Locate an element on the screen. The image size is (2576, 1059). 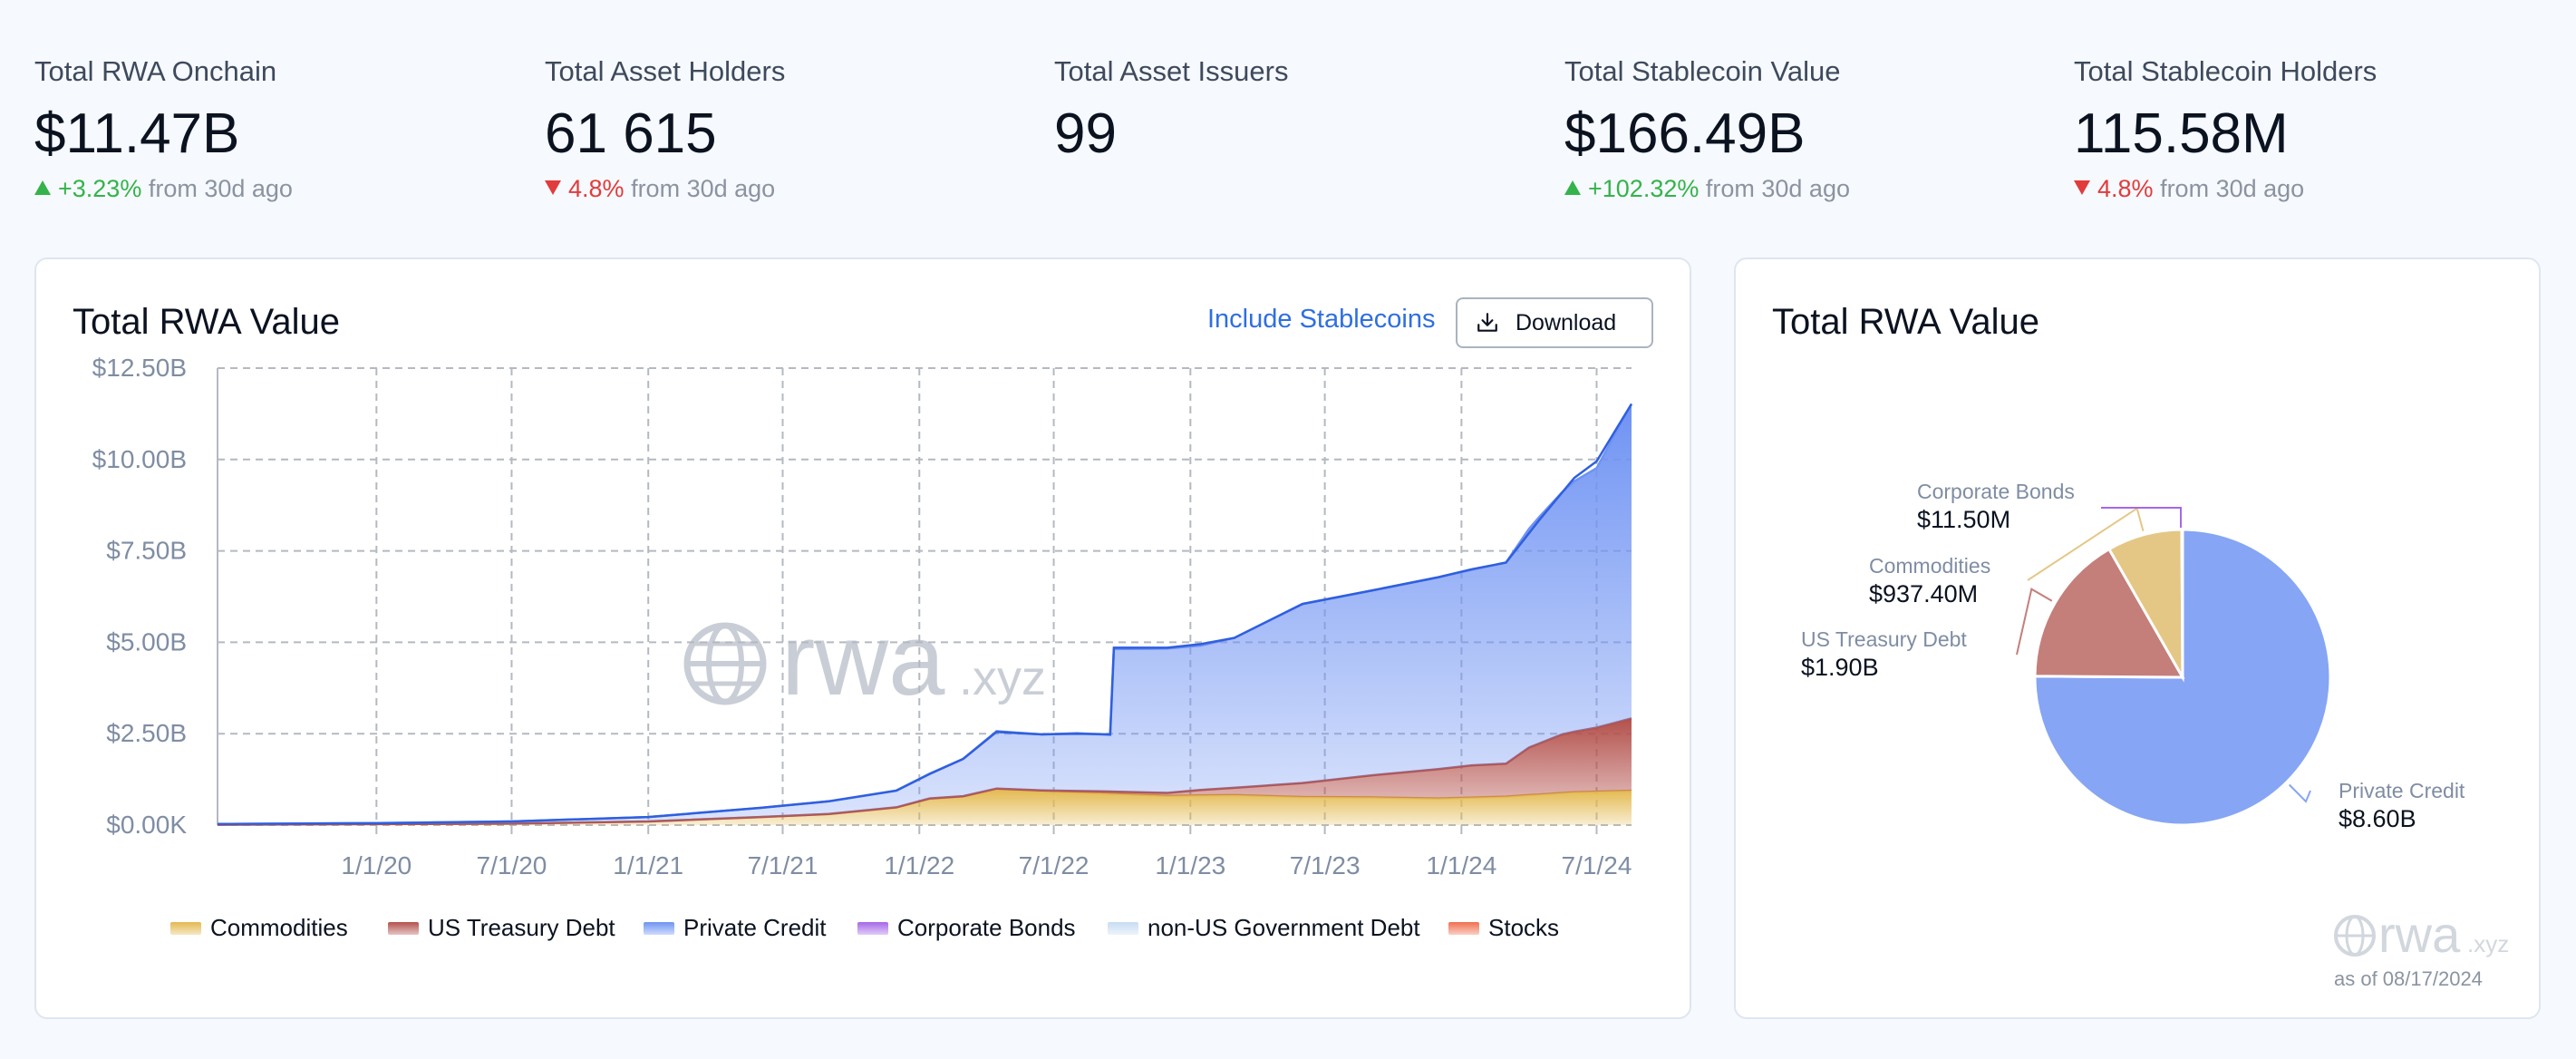
x-tick-label: 1/1/24 is located at coordinates (1461, 865).